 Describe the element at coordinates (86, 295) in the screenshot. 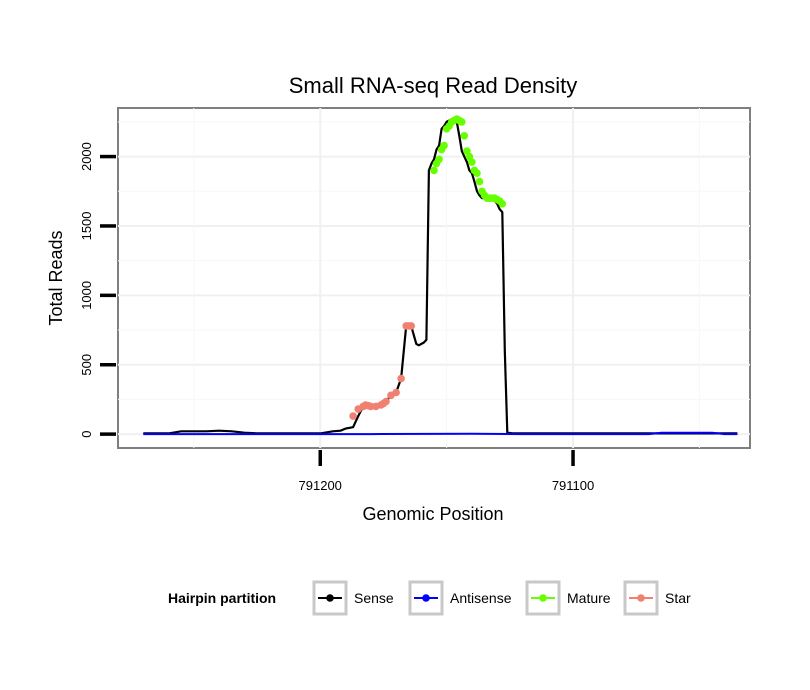

I see `y-tick-label: 1000` at that location.